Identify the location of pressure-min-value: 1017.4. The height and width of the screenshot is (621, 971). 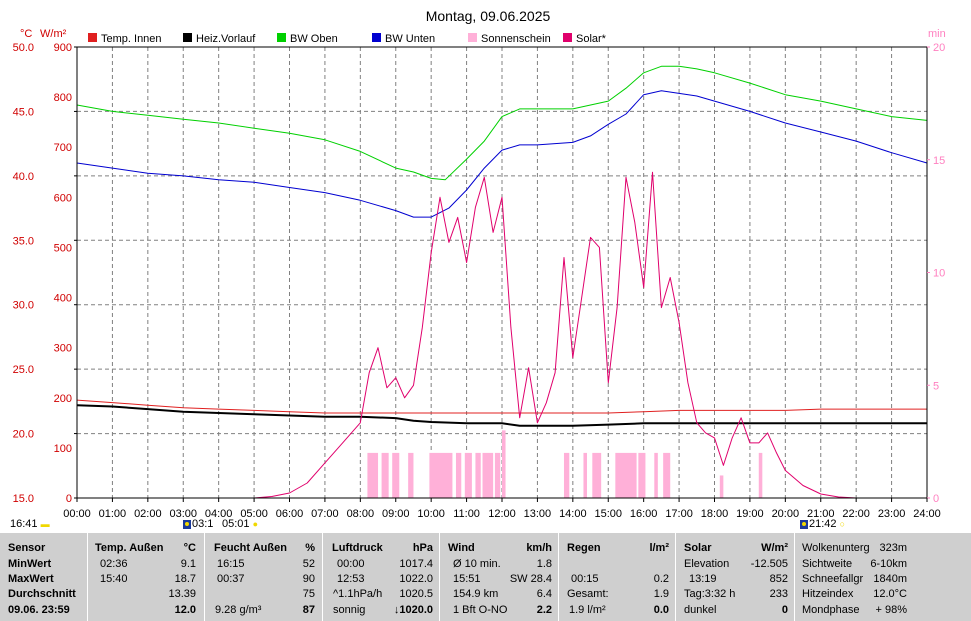
(416, 564).